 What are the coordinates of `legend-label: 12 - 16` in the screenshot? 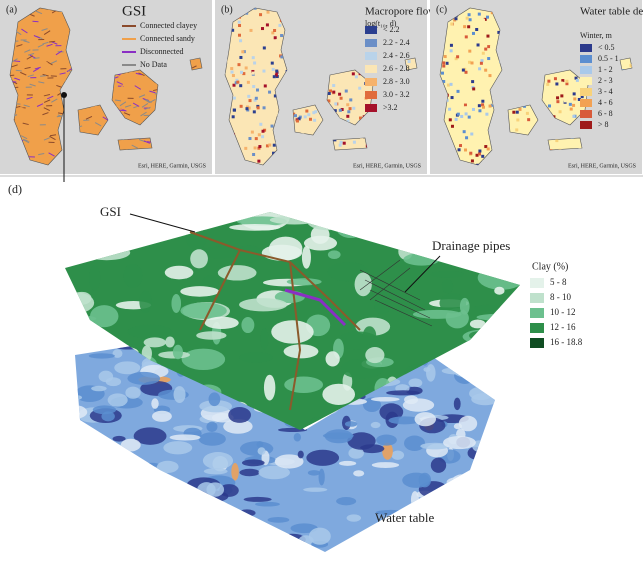 It's located at (563, 327).